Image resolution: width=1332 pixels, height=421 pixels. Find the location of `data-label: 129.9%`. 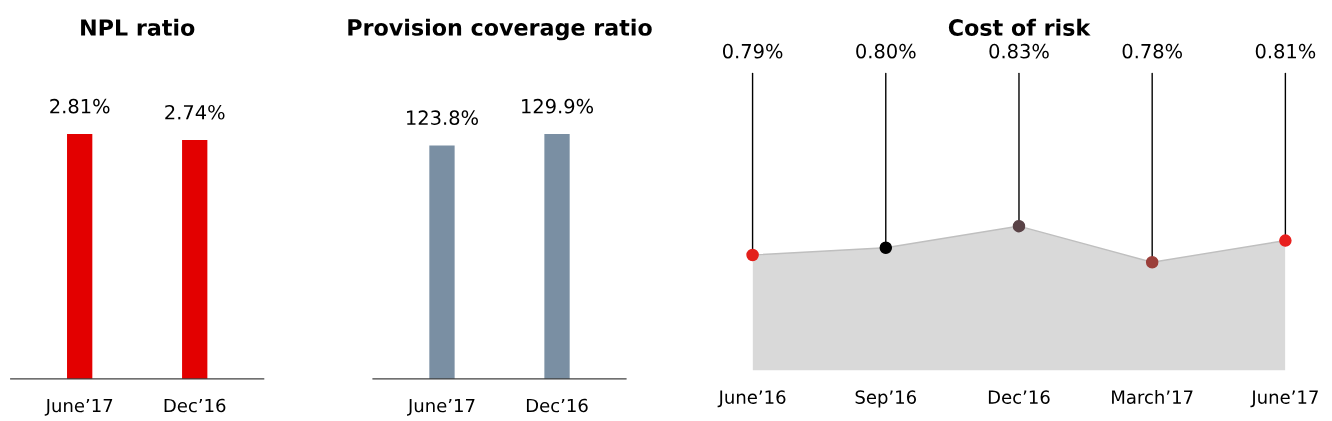

data-label: 129.9% is located at coordinates (558, 106).